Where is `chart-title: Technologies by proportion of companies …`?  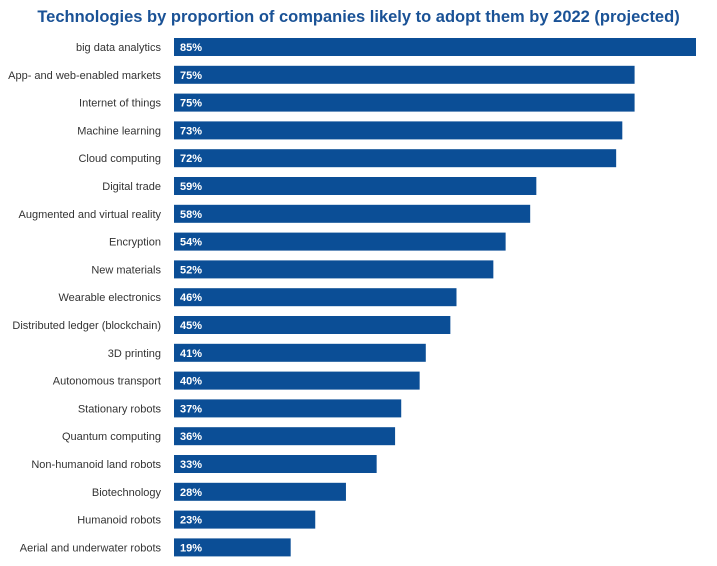
chart-title: Technologies by proportion of companies … is located at coordinates (358, 17).